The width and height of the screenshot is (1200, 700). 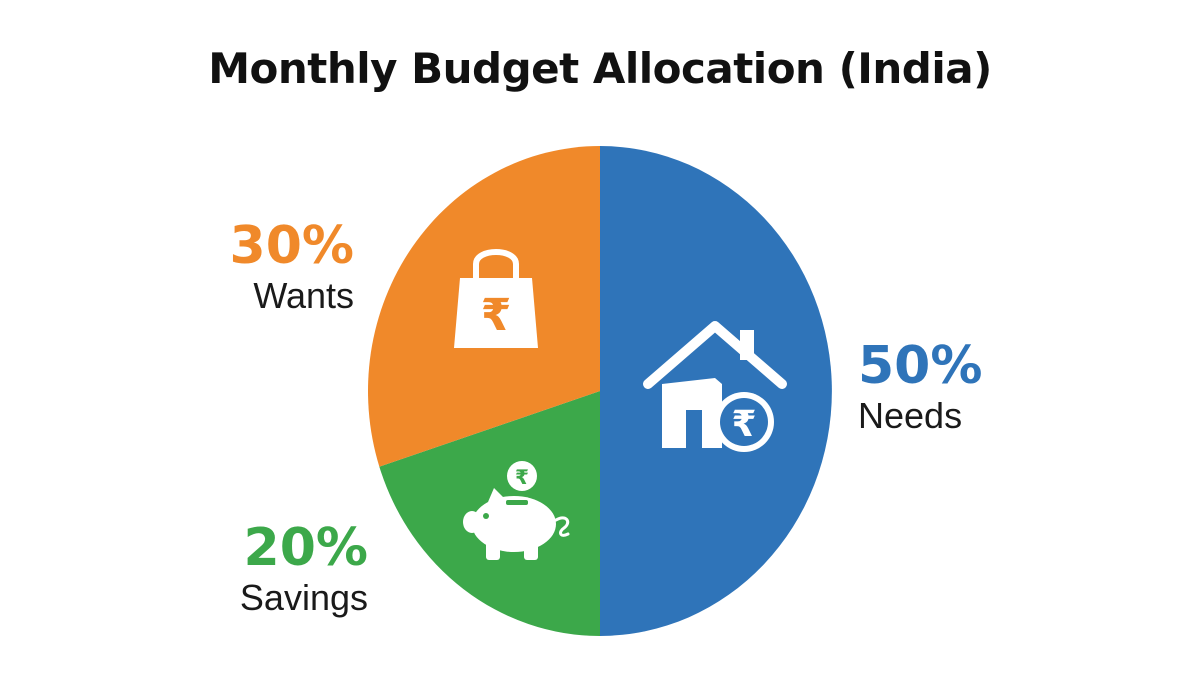 What do you see at coordinates (600, 68) in the screenshot?
I see `chart-title: Monthly Budget Allocation (India)` at bounding box center [600, 68].